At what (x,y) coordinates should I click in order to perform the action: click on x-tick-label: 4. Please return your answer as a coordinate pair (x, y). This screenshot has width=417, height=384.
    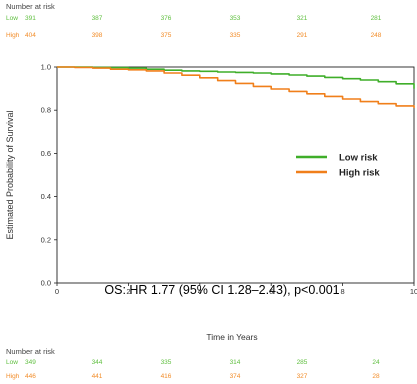
    Looking at the image, I should click on (200, 291).